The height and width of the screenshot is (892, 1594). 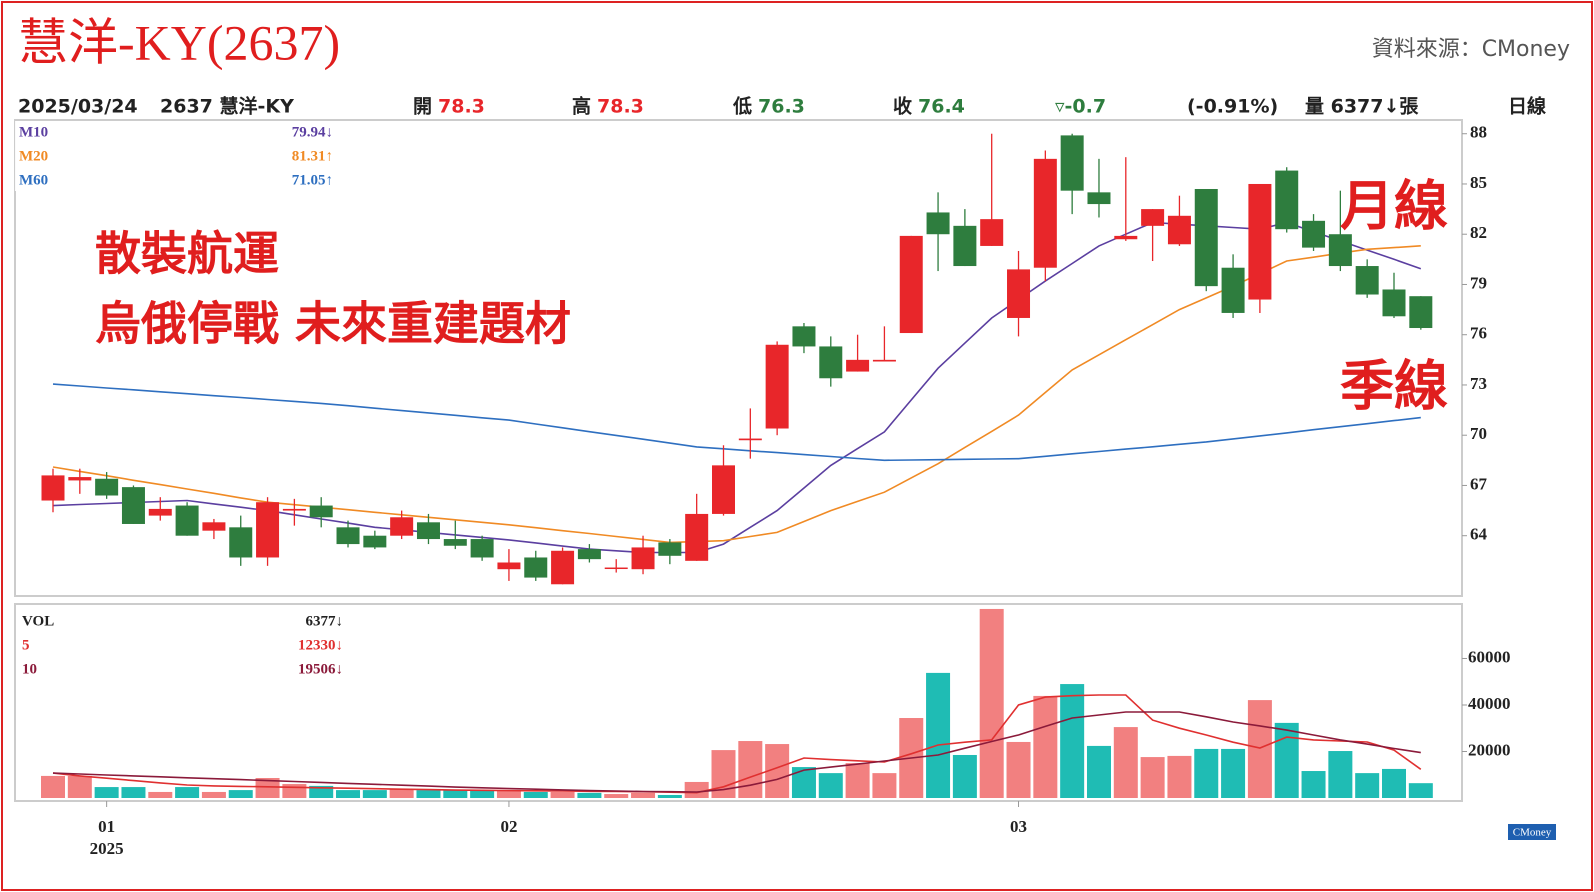 I want to click on legend-name: M60, so click(x=33, y=180).